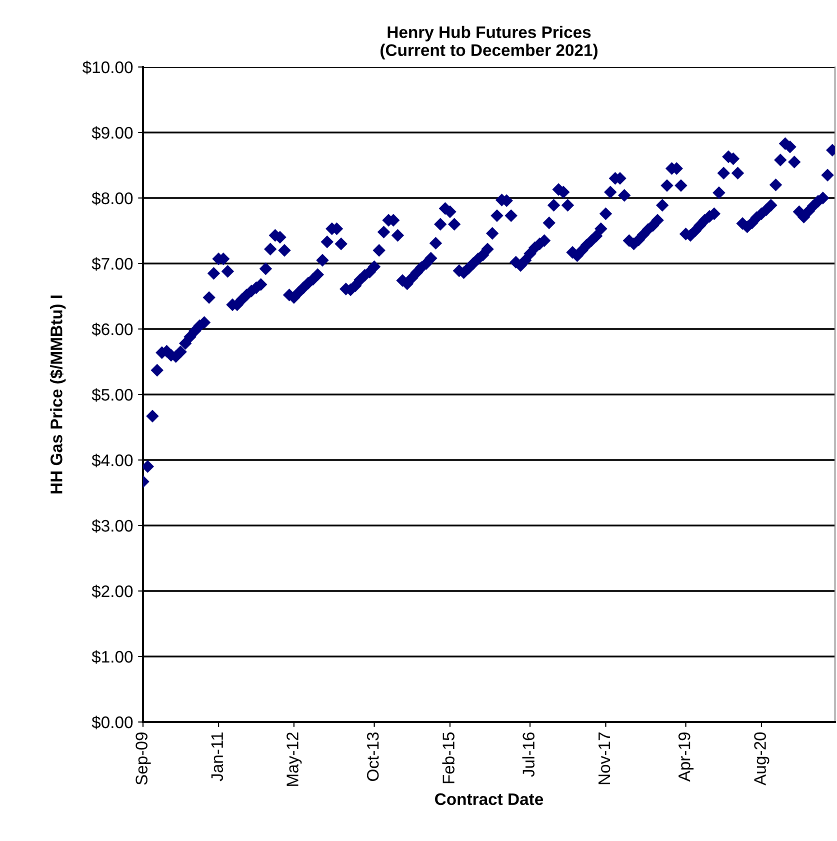 Image resolution: width=837 pixels, height=841 pixels. What do you see at coordinates (112, 264) in the screenshot?
I see `y-tick-label: $7.00` at bounding box center [112, 264].